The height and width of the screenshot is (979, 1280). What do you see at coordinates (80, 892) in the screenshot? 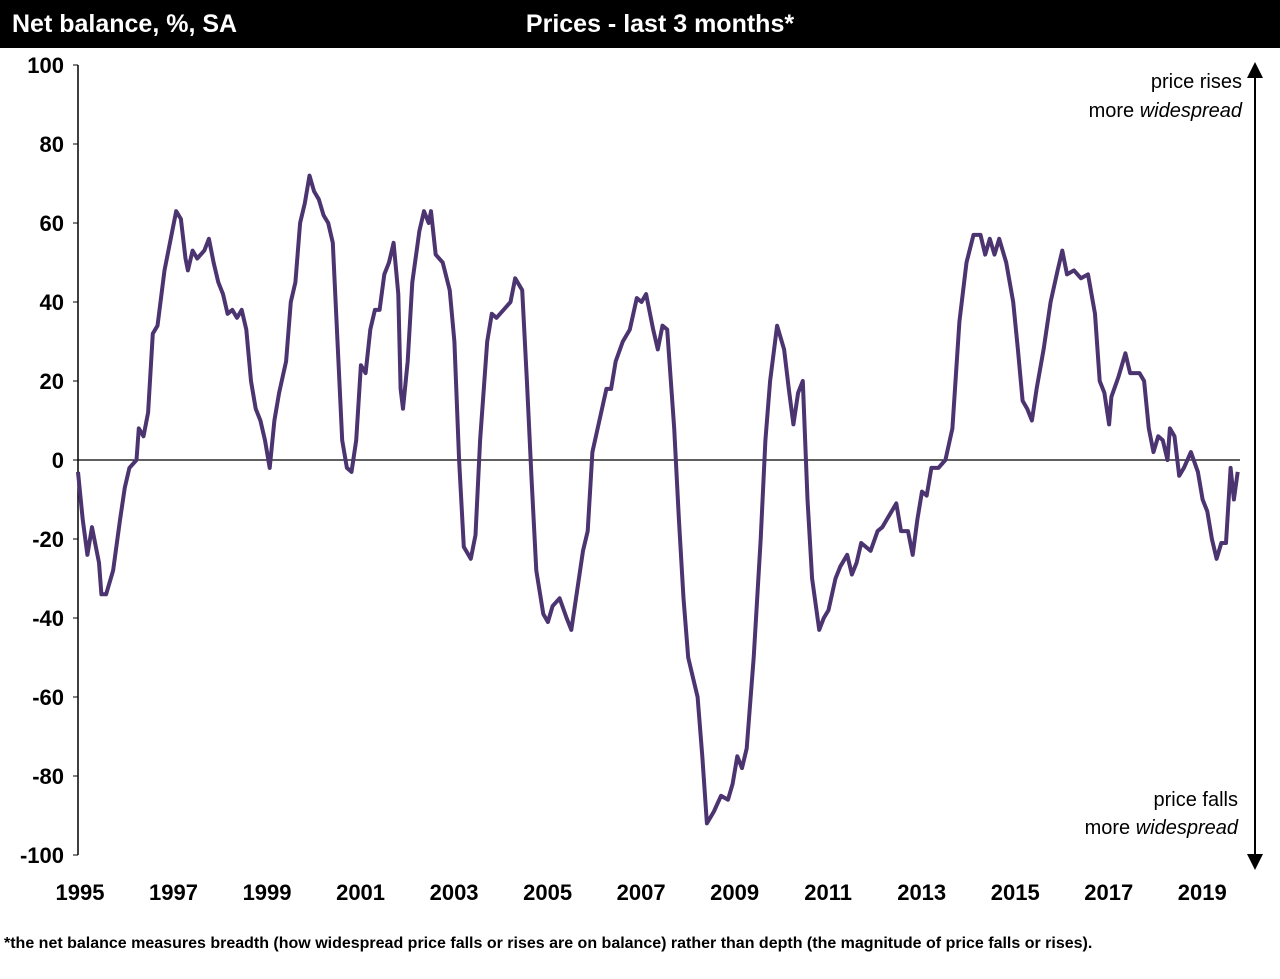
I see `x-tick-label: 1995` at bounding box center [80, 892].